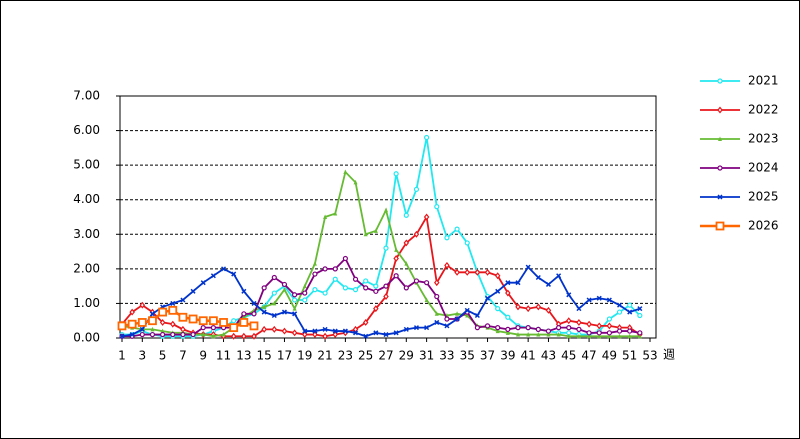 This screenshot has height=439, width=800. I want to click on y-tick-label: 5.00, so click(86, 165).